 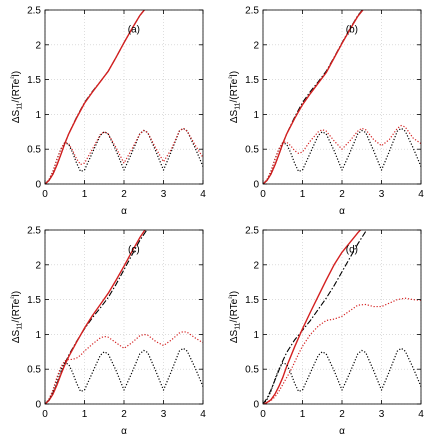 What do you see at coordinates (134, 29) in the screenshot?
I see `panel-label: (a)` at bounding box center [134, 29].